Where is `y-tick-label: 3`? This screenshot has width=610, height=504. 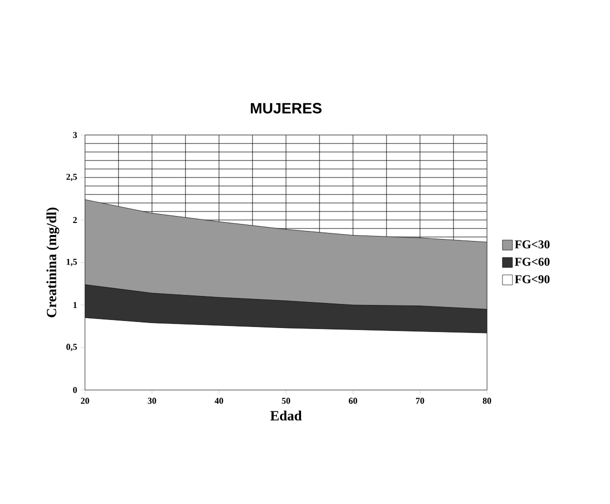
y-tick-label: 3 is located at coordinates (75, 135).